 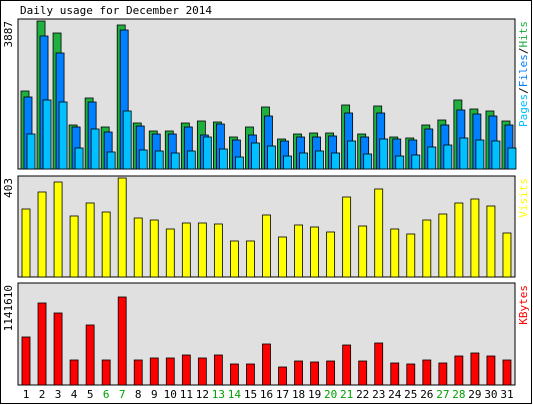 I want to click on x-tick-label: 7, so click(x=122, y=394).